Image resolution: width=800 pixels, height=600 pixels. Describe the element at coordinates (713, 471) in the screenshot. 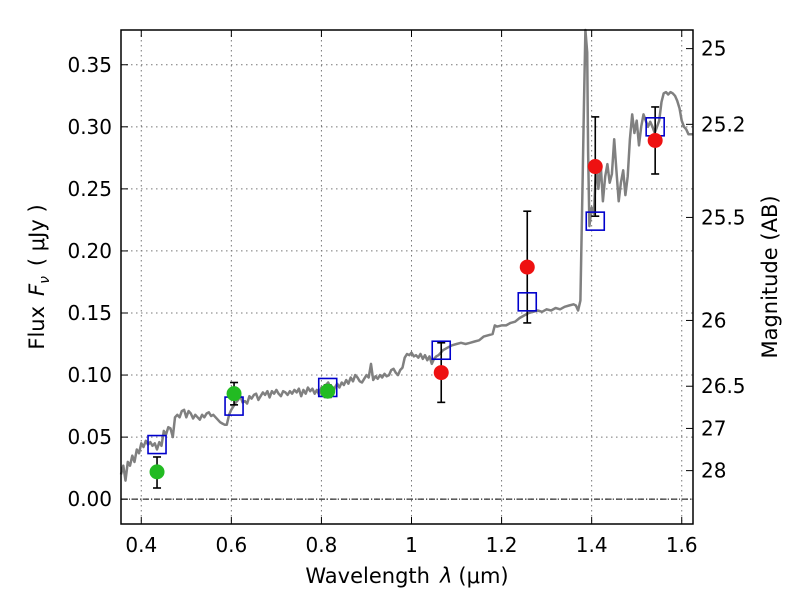

I see `magnitude-tick-label: 28` at that location.